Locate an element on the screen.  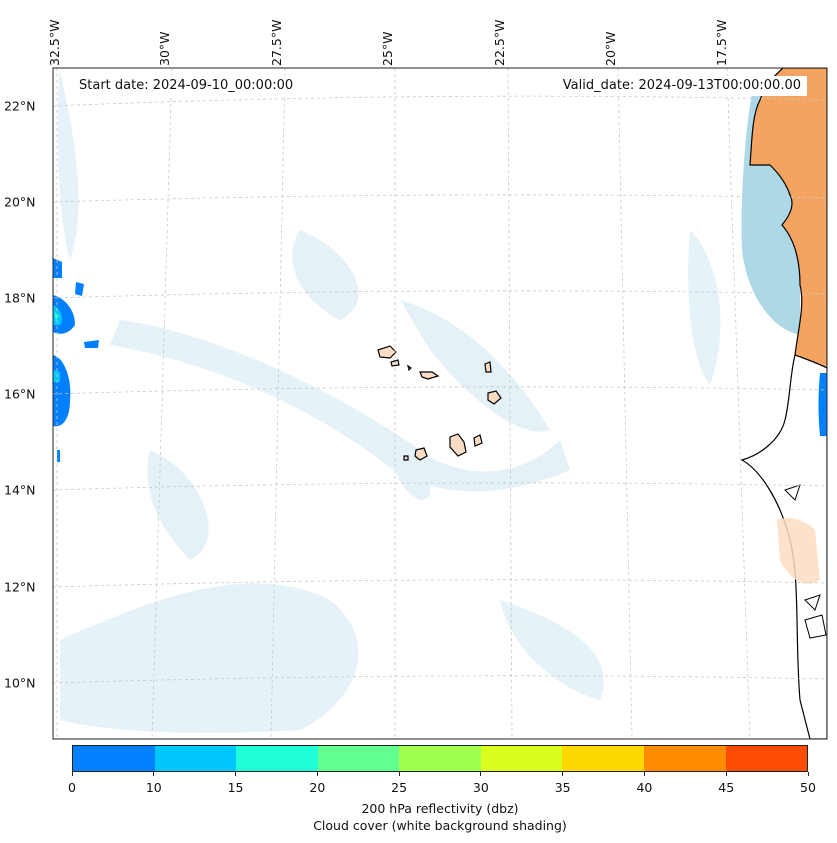
lat-label-12n: 12°N is located at coordinates (20, 587).